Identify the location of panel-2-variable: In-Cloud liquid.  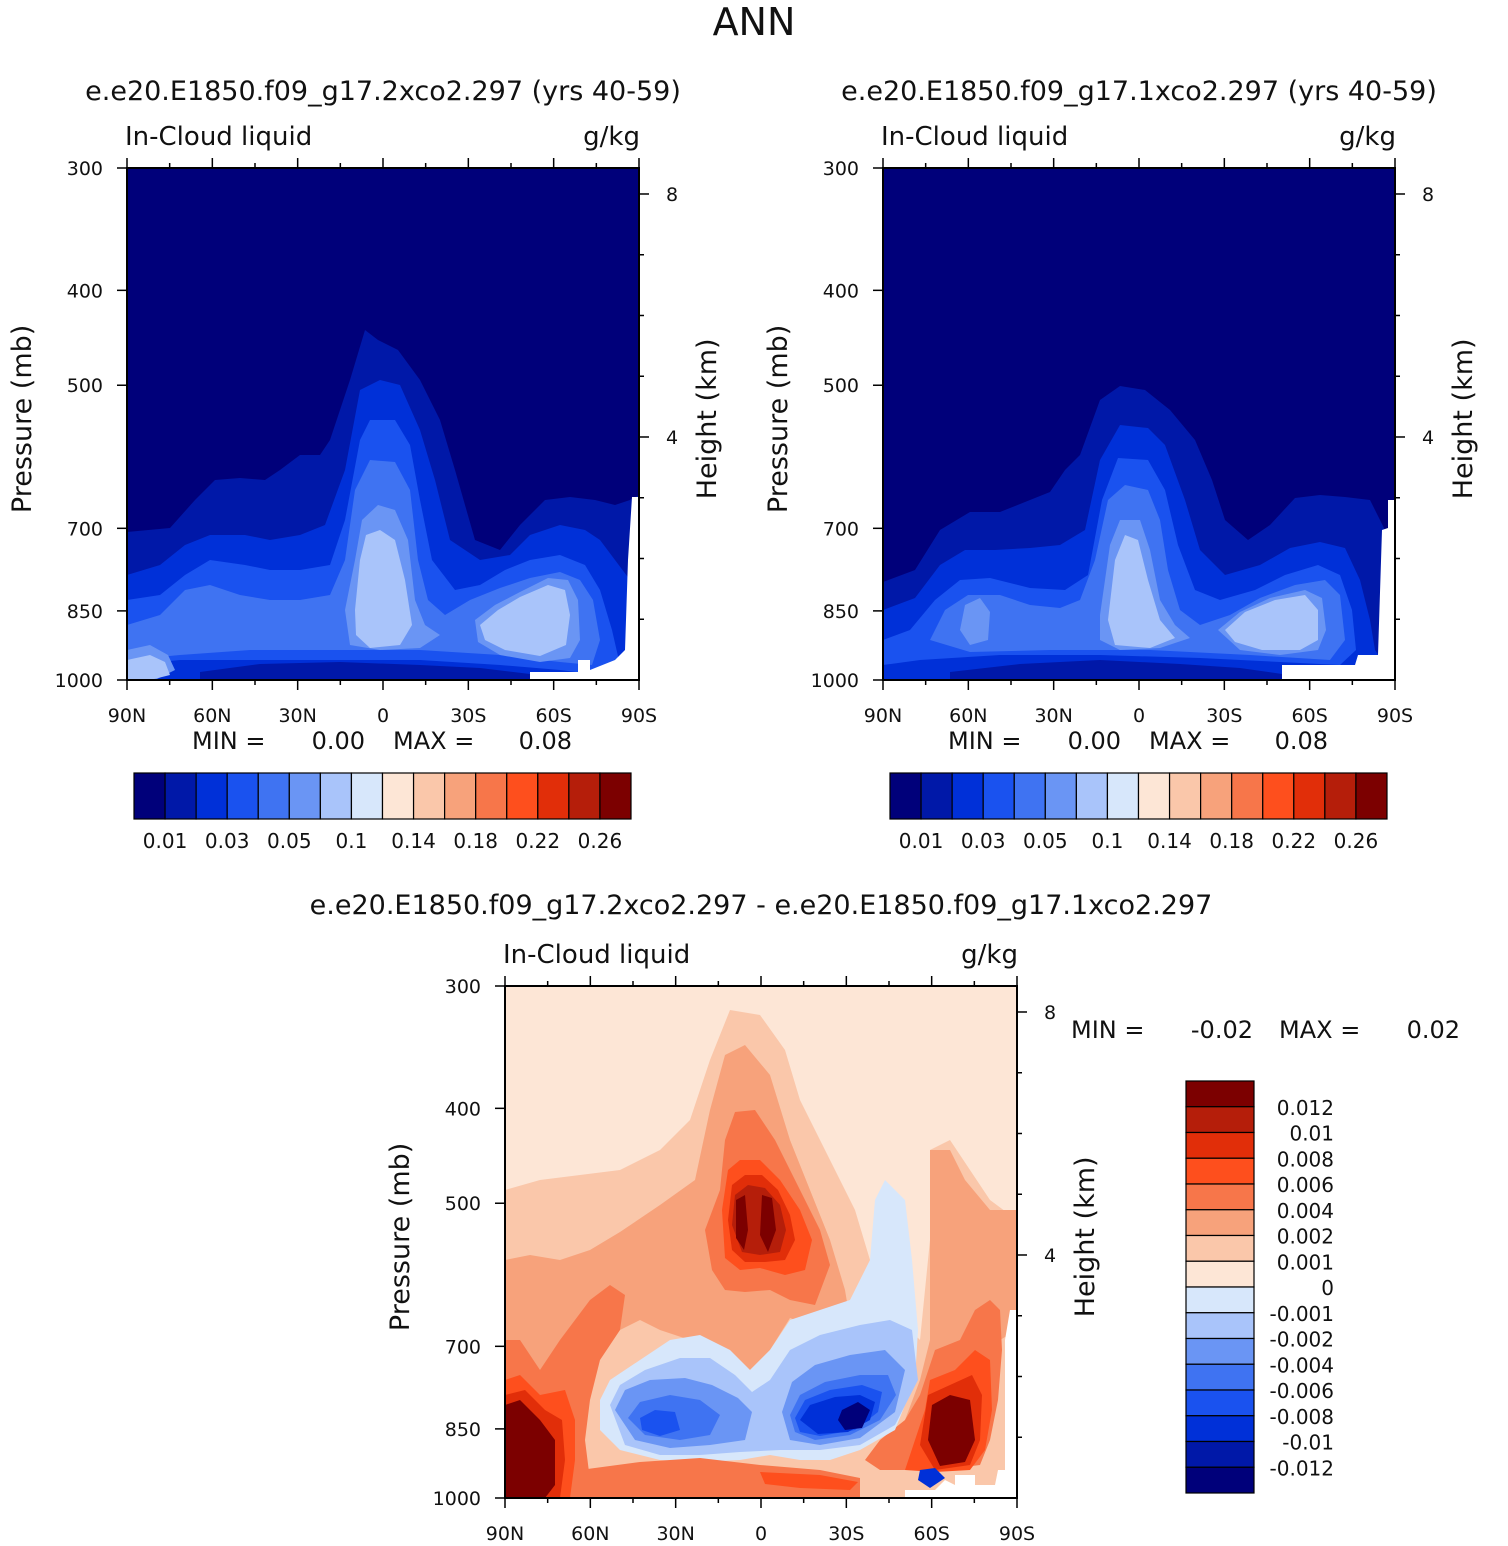
(974, 137).